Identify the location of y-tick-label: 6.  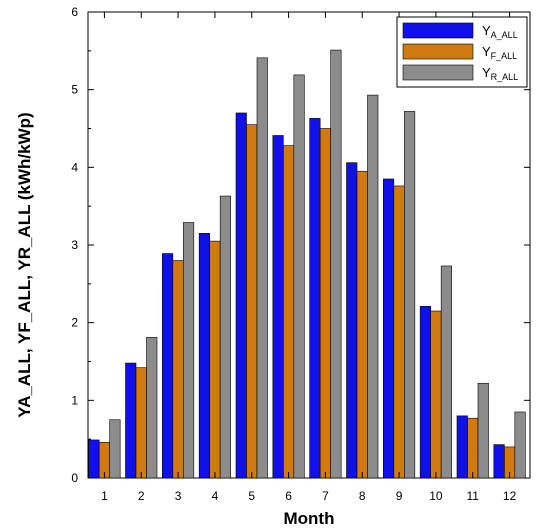
(74, 12).